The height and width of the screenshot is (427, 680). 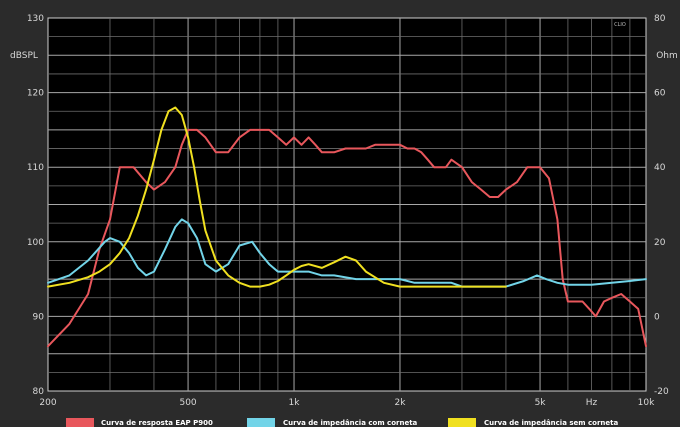 What do you see at coordinates (261, 422) in the screenshot?
I see `legend-swatch-impedance-with-horn` at bounding box center [261, 422].